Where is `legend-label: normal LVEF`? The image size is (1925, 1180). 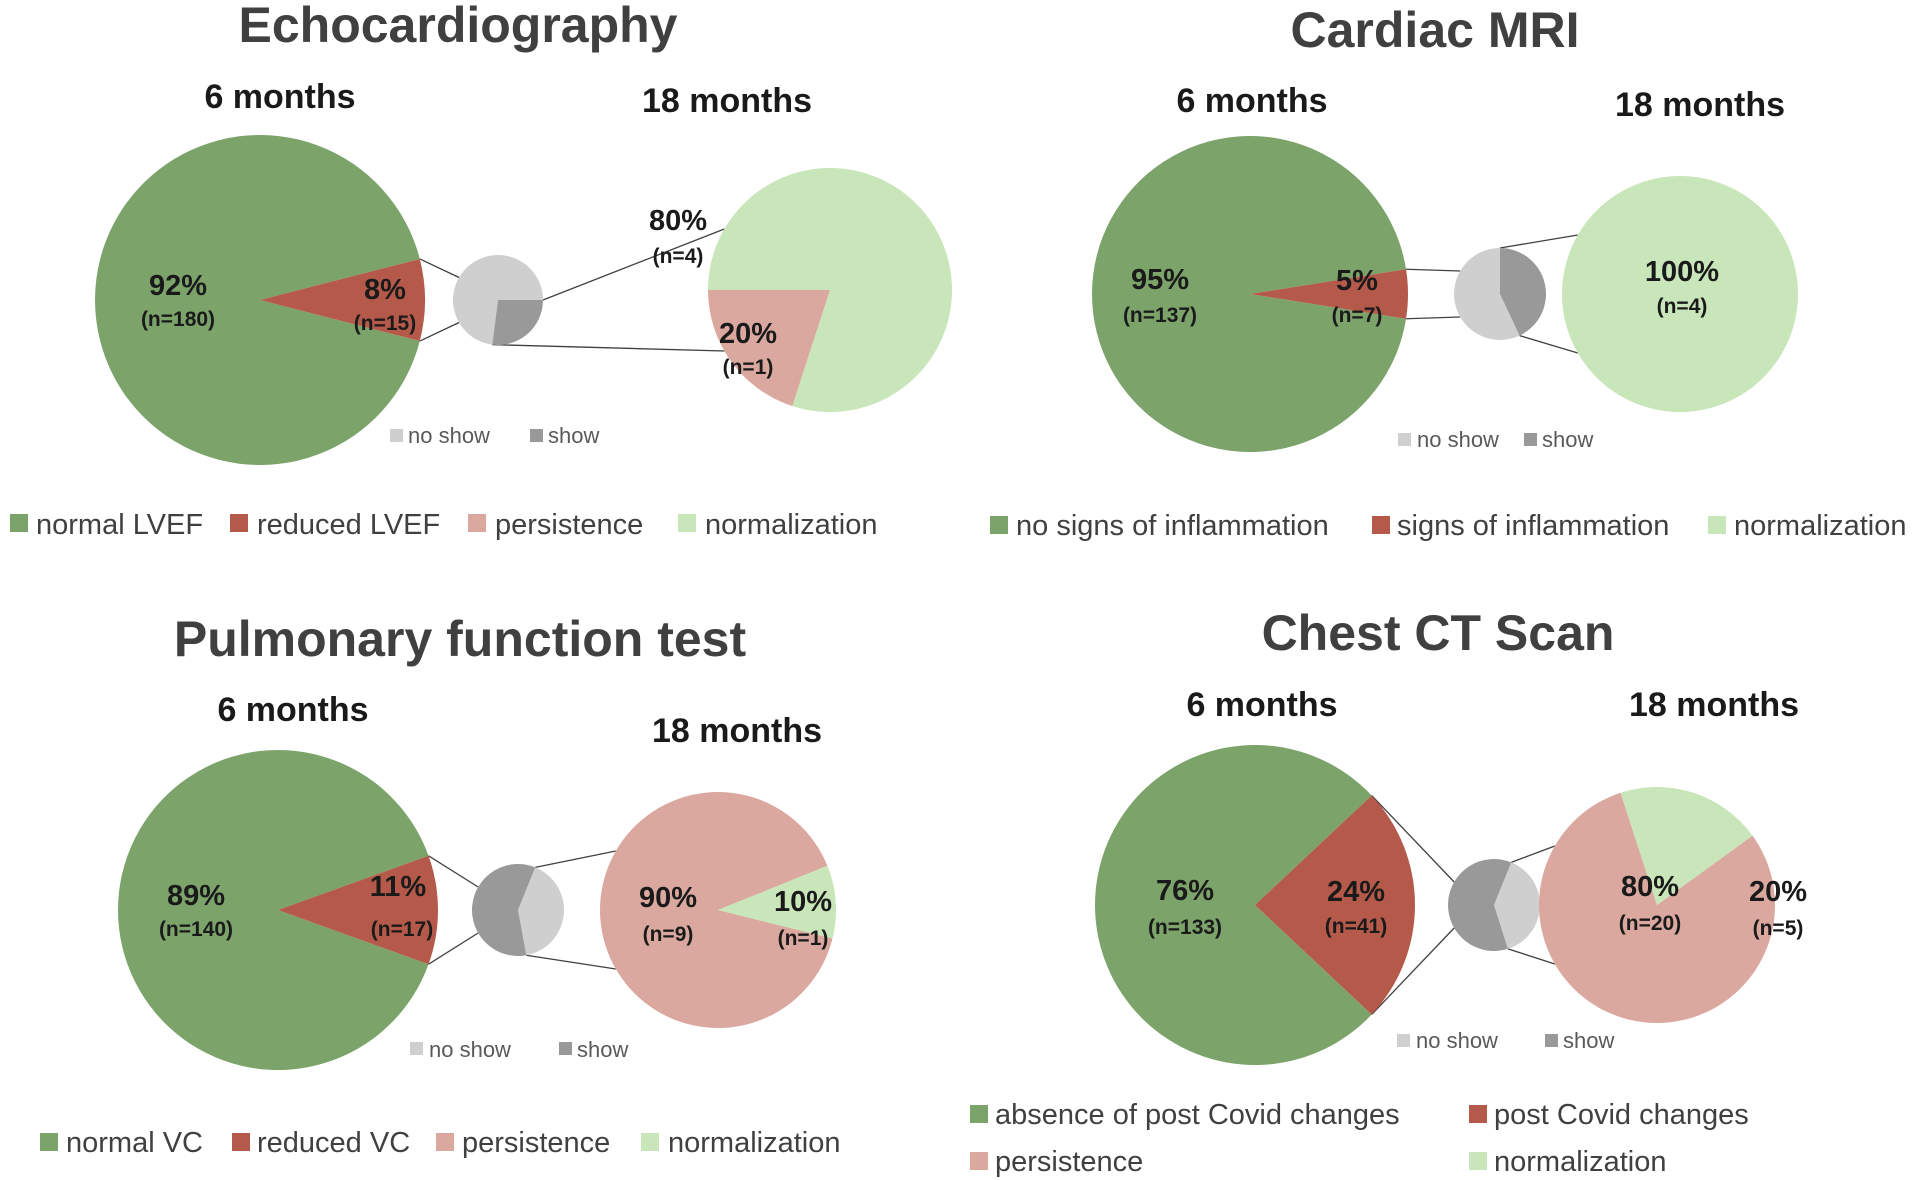
legend-label: normal LVEF is located at coordinates (119, 525).